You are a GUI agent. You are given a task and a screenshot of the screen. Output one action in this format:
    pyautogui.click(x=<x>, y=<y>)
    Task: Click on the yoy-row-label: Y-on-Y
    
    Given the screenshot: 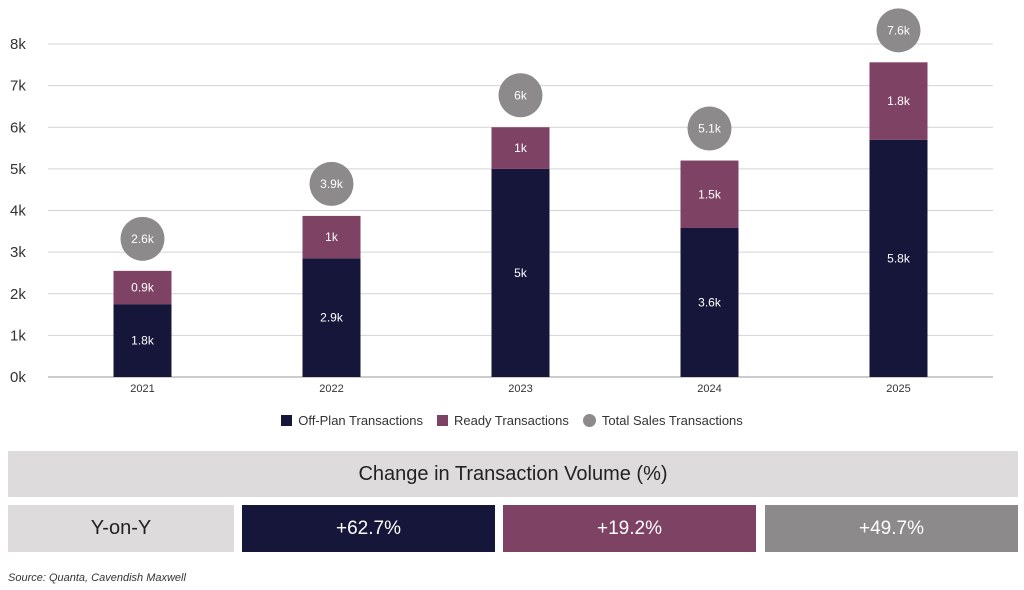 What is the action you would take?
    pyautogui.click(x=121, y=528)
    